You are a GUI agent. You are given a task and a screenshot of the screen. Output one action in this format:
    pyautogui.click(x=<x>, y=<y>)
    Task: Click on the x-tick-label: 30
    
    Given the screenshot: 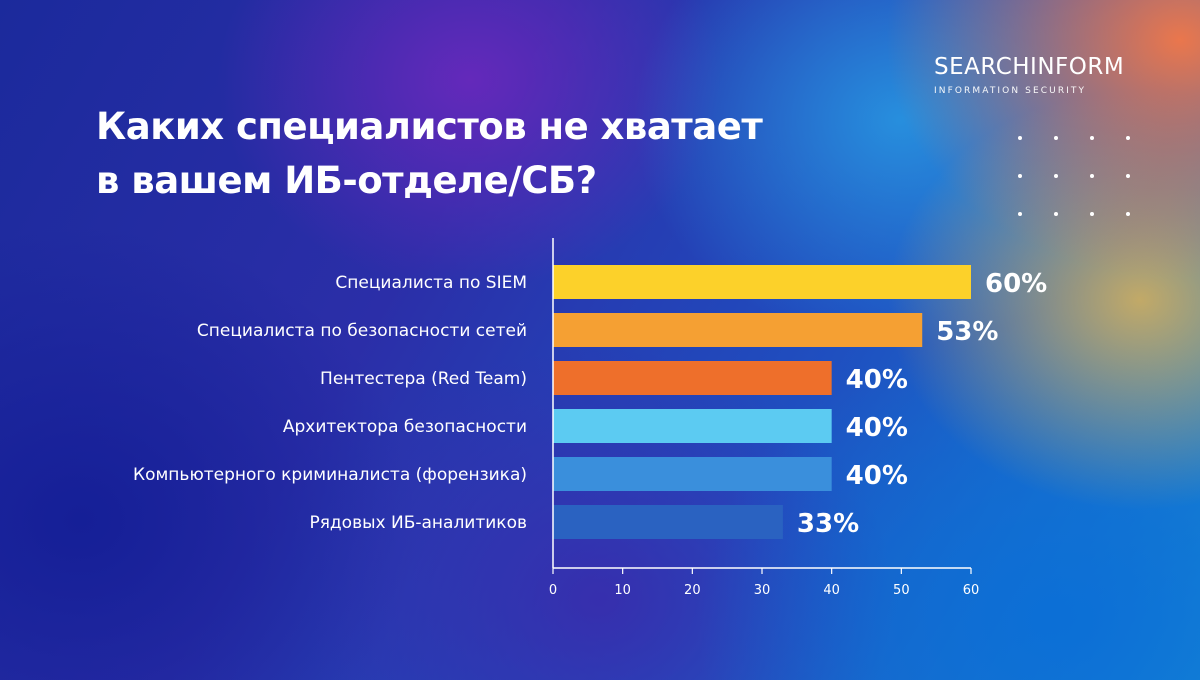 What is the action you would take?
    pyautogui.click(x=762, y=590)
    